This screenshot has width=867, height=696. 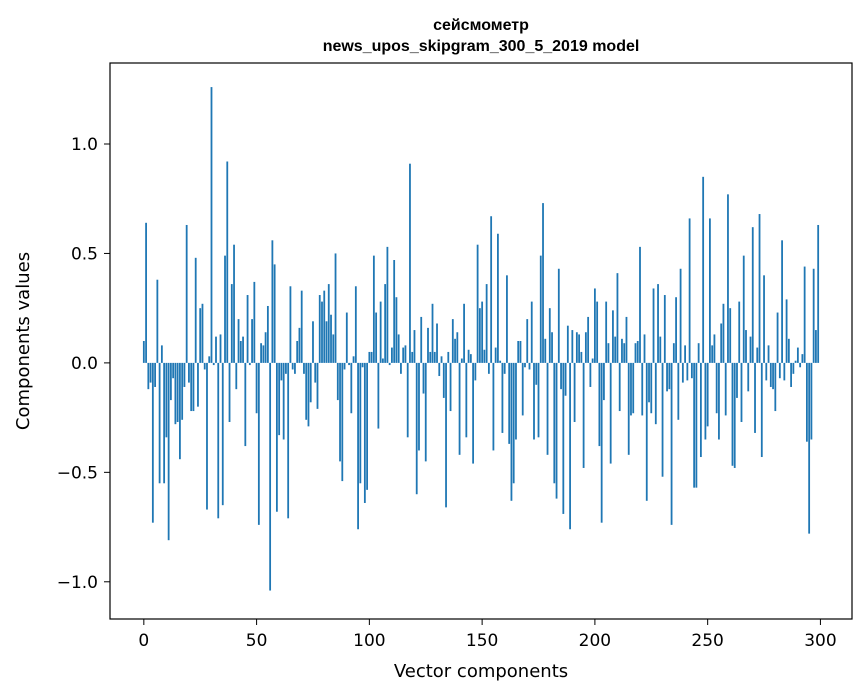 What do you see at coordinates (84, 364) in the screenshot?
I see `y-tick-label: 0.0` at bounding box center [84, 364].